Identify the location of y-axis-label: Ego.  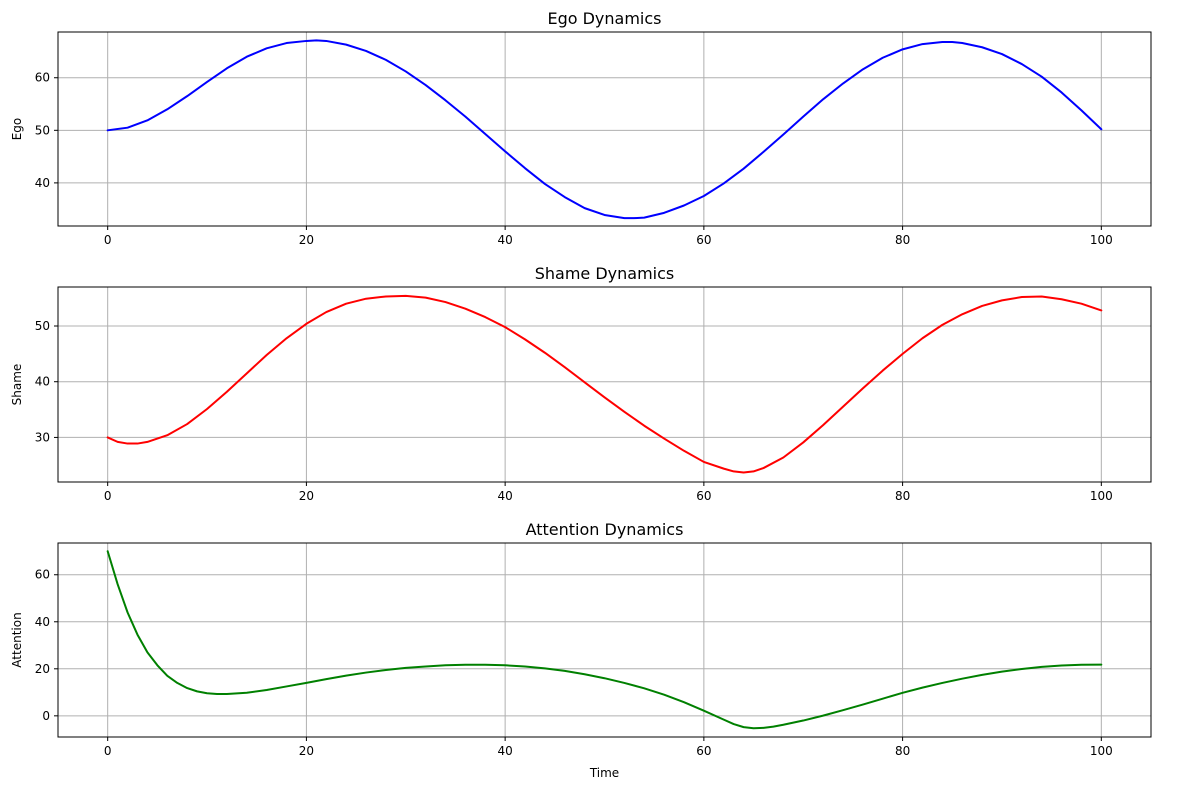
(17, 129).